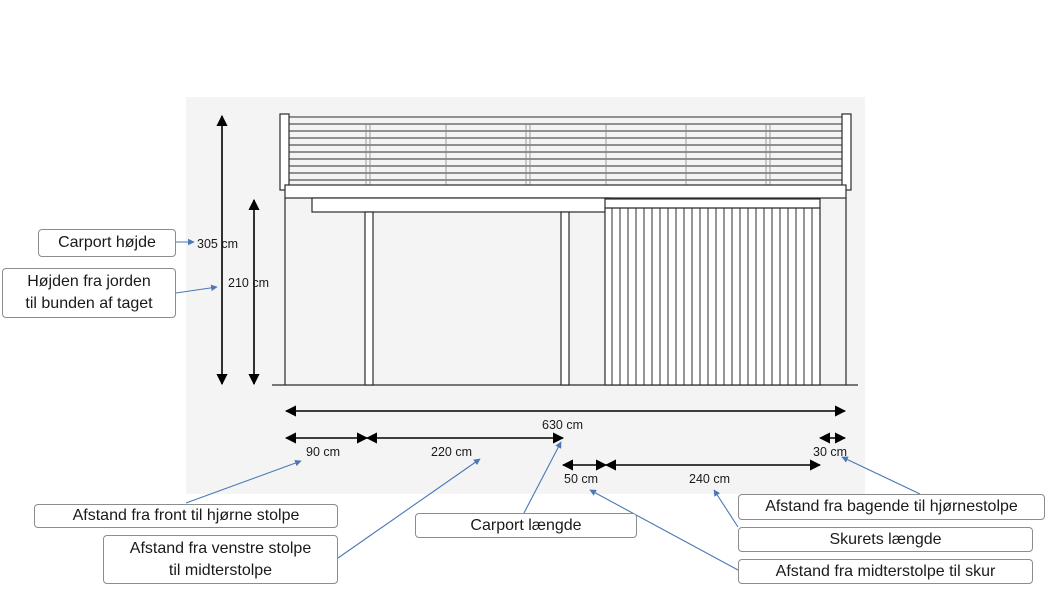 The image size is (1051, 591). What do you see at coordinates (726, 508) in the screenshot?
I see `leader-shed-length` at bounding box center [726, 508].